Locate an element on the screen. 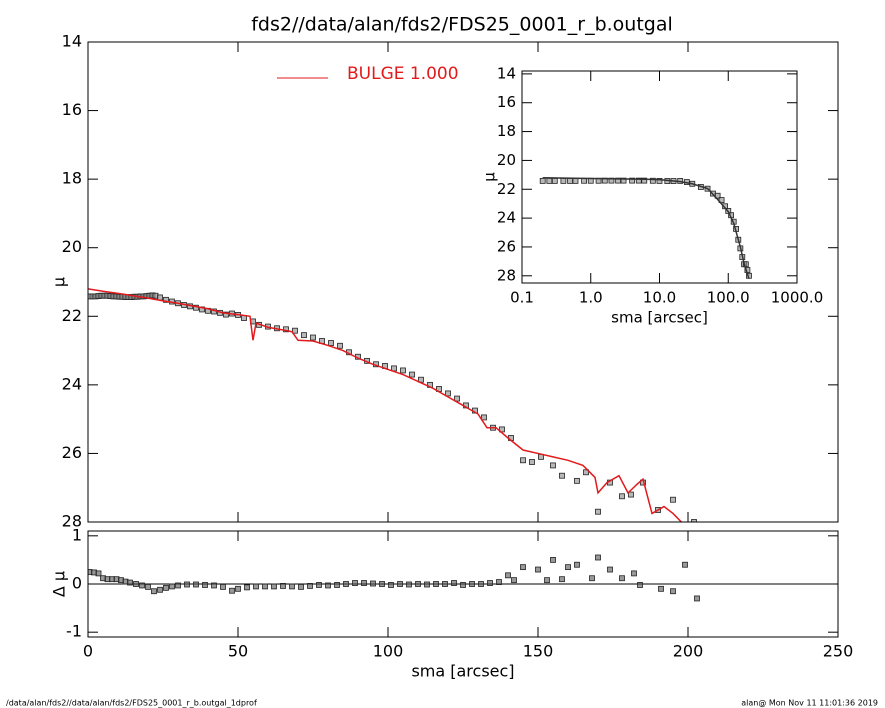 The image size is (885, 708). x-tick-label: 250 is located at coordinates (838, 651).